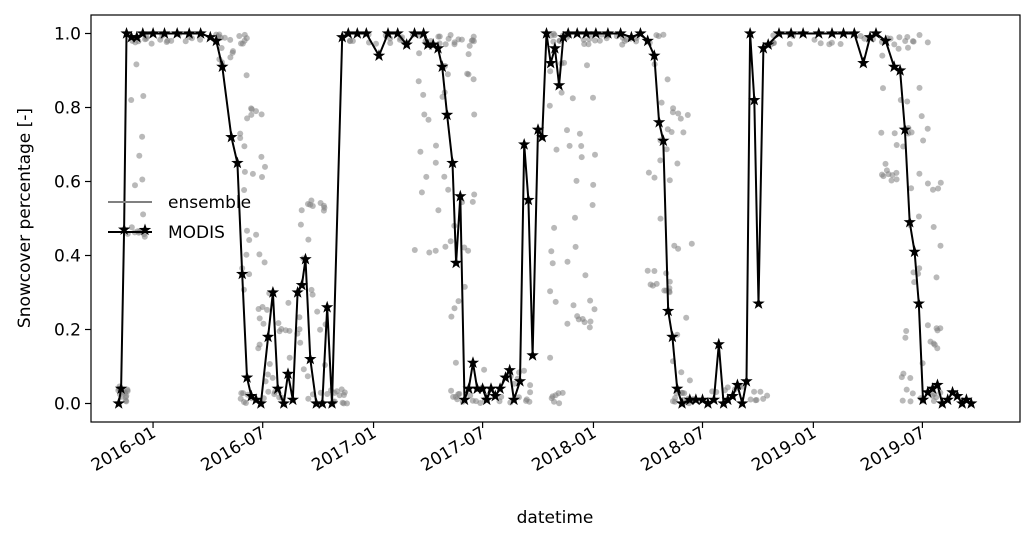 The height and width of the screenshot is (541, 1036). Describe the element at coordinates (209, 203) in the screenshot. I see `legend-ensemble-label: ensemble` at that location.